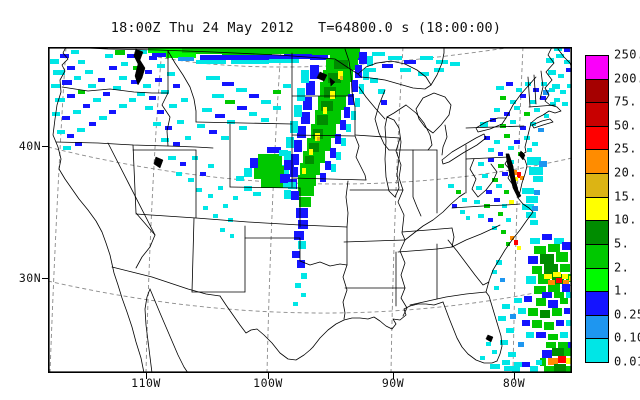 The image size is (640, 400). I want to click on state-az-nm, so click(193, 255).